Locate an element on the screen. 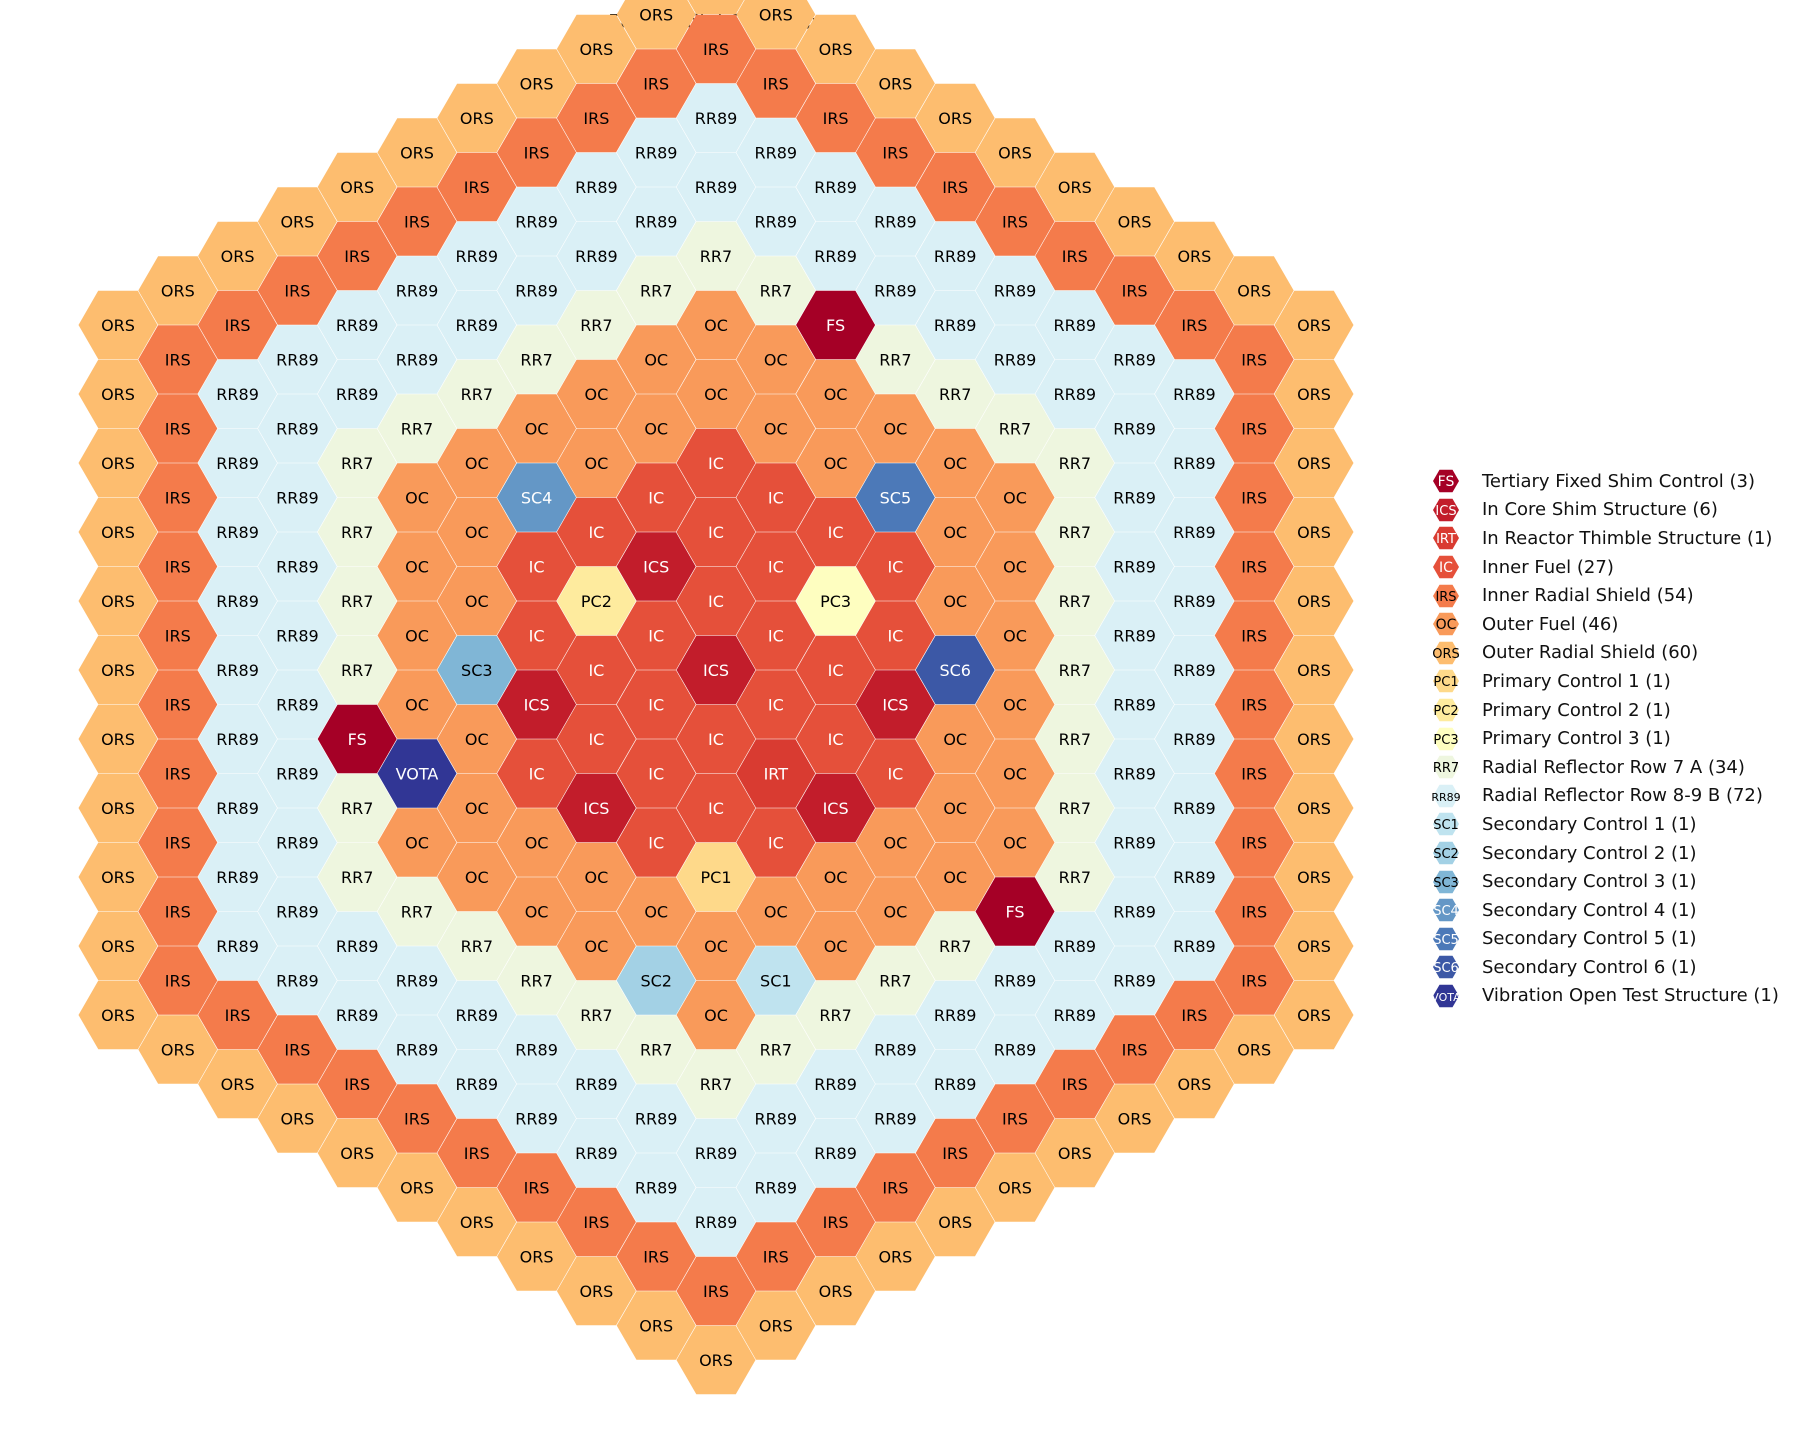  assembly-label: SC1 is located at coordinates (776, 981).